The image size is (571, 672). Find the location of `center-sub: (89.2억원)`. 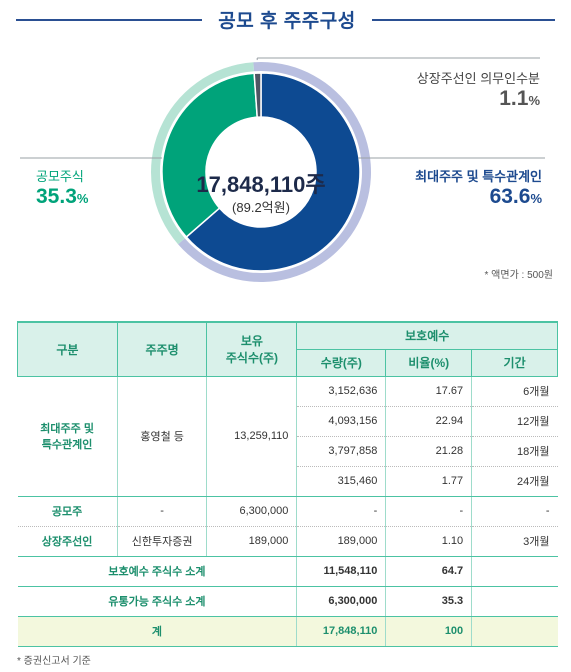

center-sub: (89.2억원) is located at coordinates (261, 207).